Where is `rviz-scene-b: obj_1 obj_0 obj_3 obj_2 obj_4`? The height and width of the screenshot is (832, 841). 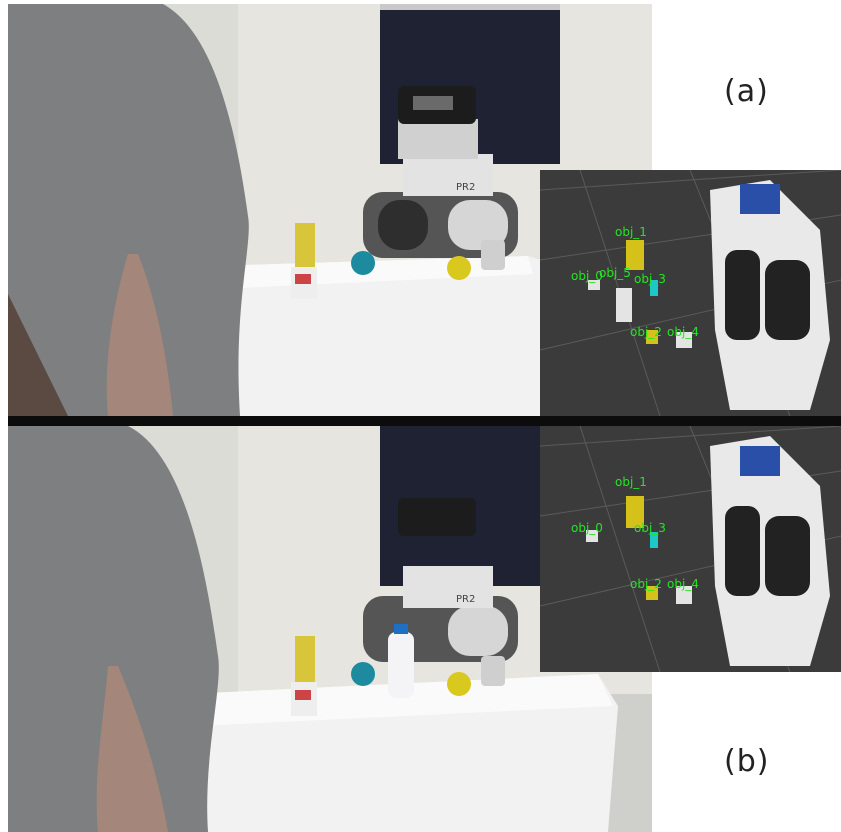 rviz-scene-b: obj_1 obj_0 obj_3 obj_2 obj_4 is located at coordinates (690, 549).